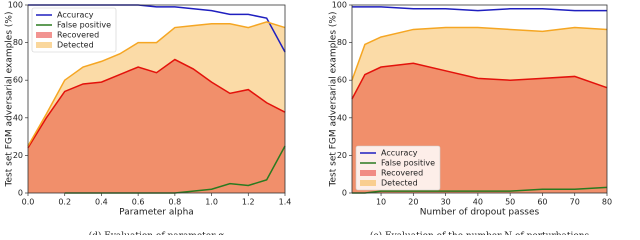 Image resolution: width=640 pixels, height=240 pixels. Describe the element at coordinates (248, 202) in the screenshot. I see `x-tick-label: 1.2` at that location.